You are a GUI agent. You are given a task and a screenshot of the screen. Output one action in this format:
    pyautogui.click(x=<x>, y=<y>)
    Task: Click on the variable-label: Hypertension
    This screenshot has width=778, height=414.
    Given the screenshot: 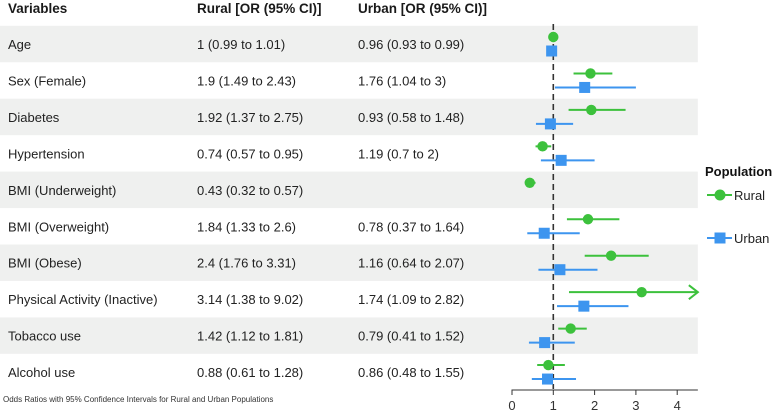 What is the action you would take?
    pyautogui.click(x=46, y=153)
    